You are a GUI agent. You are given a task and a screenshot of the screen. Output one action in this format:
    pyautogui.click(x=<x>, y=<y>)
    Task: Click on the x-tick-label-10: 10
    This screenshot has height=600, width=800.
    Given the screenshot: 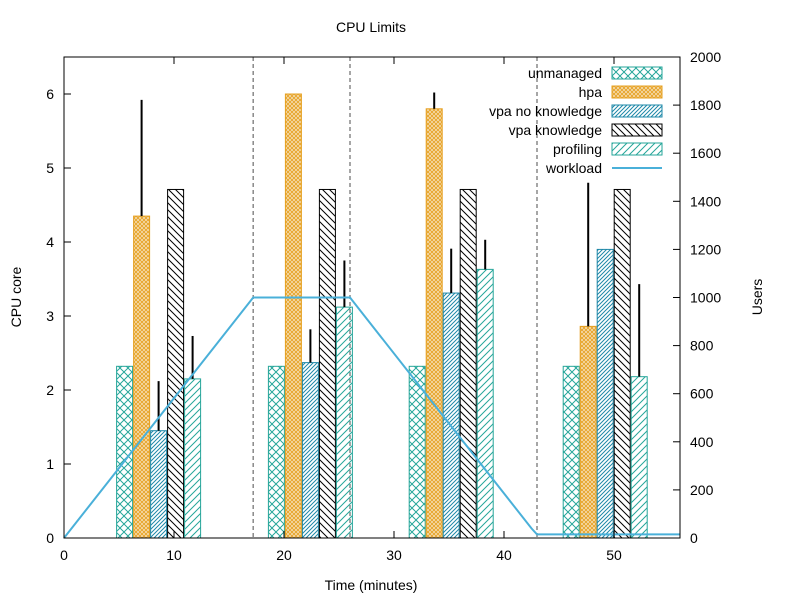 What is the action you would take?
    pyautogui.click(x=174, y=555)
    